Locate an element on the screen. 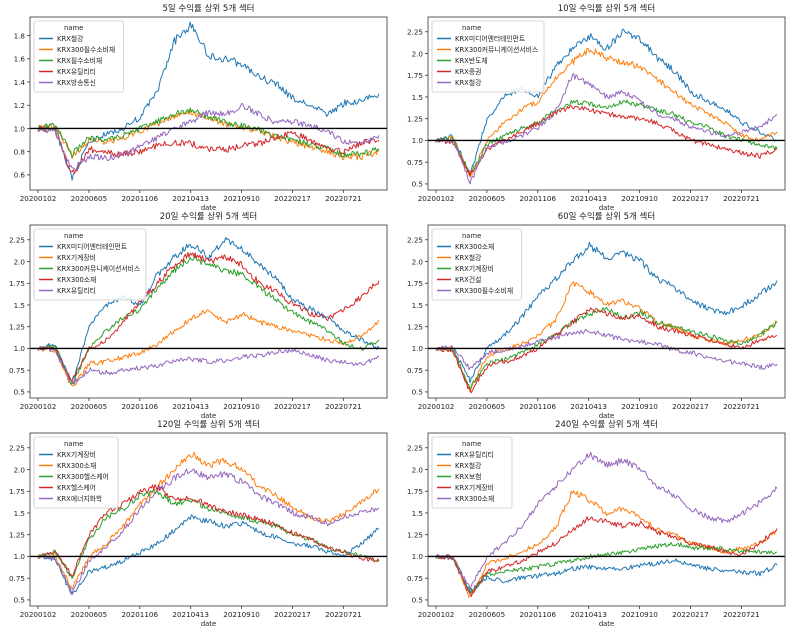 Image resolution: width=800 pixels, height=639 pixels. legend-entry: KRX헬스케어 is located at coordinates (76, 487).